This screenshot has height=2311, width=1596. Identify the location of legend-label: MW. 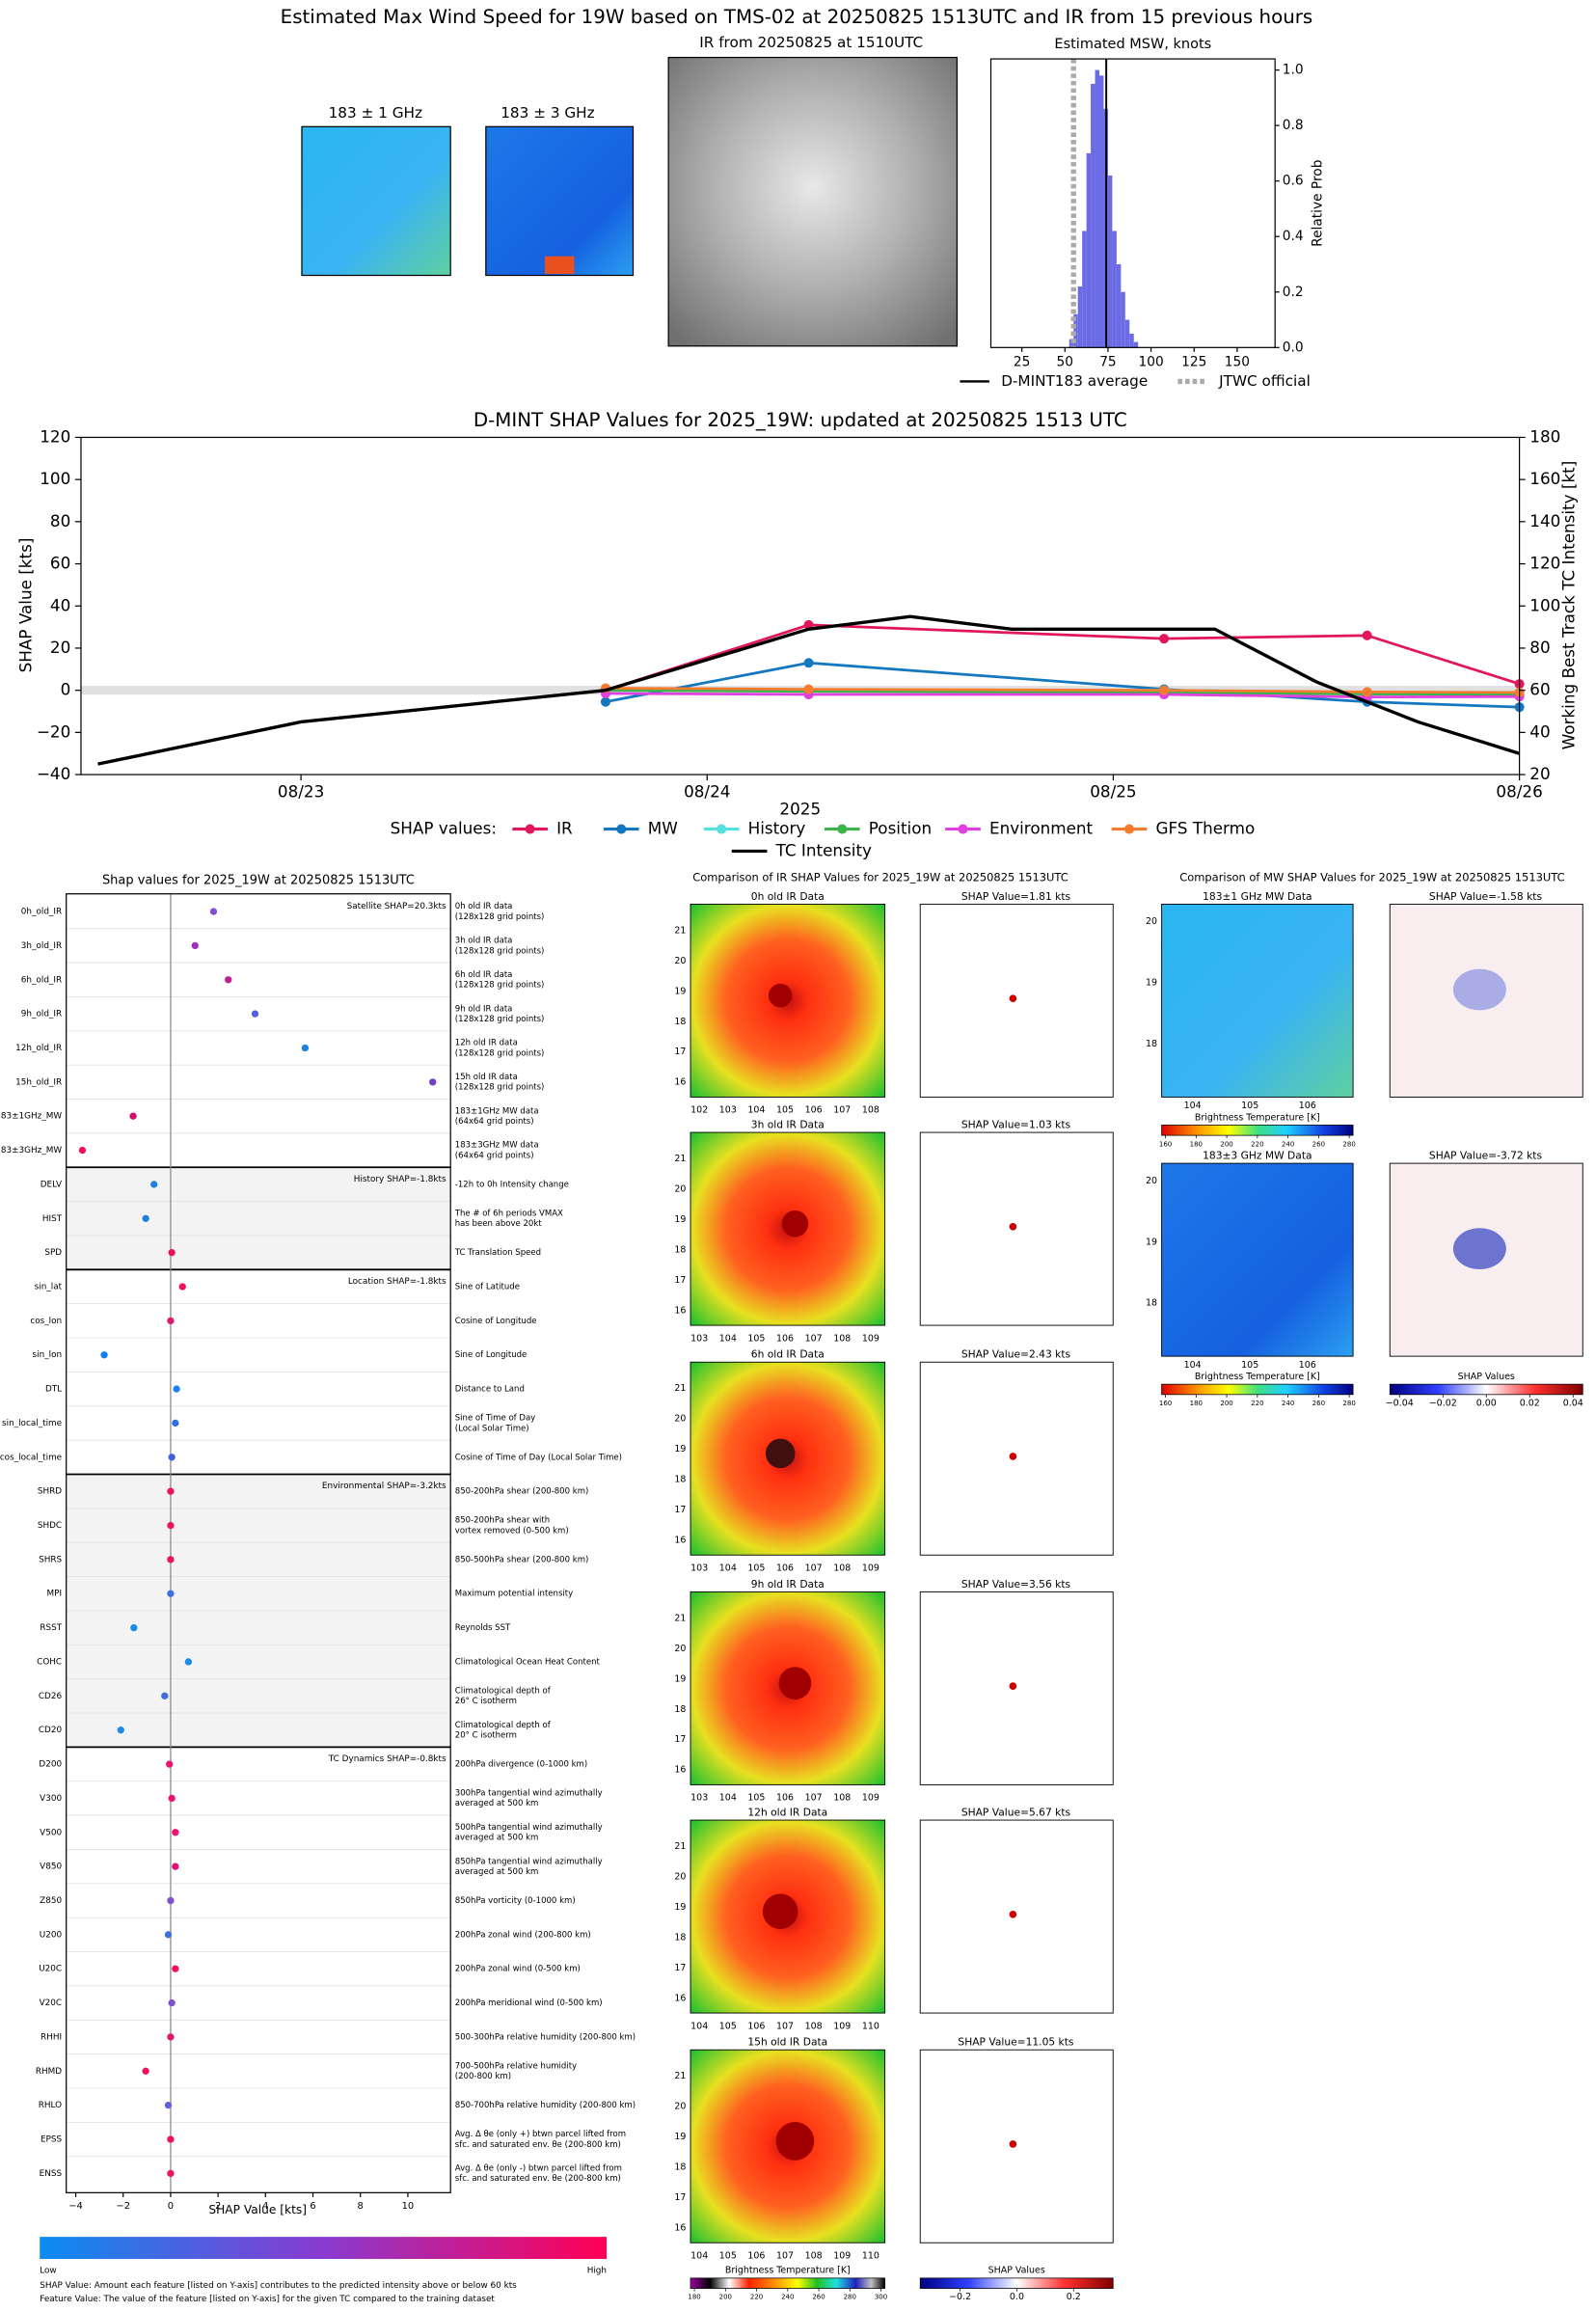
(663, 828).